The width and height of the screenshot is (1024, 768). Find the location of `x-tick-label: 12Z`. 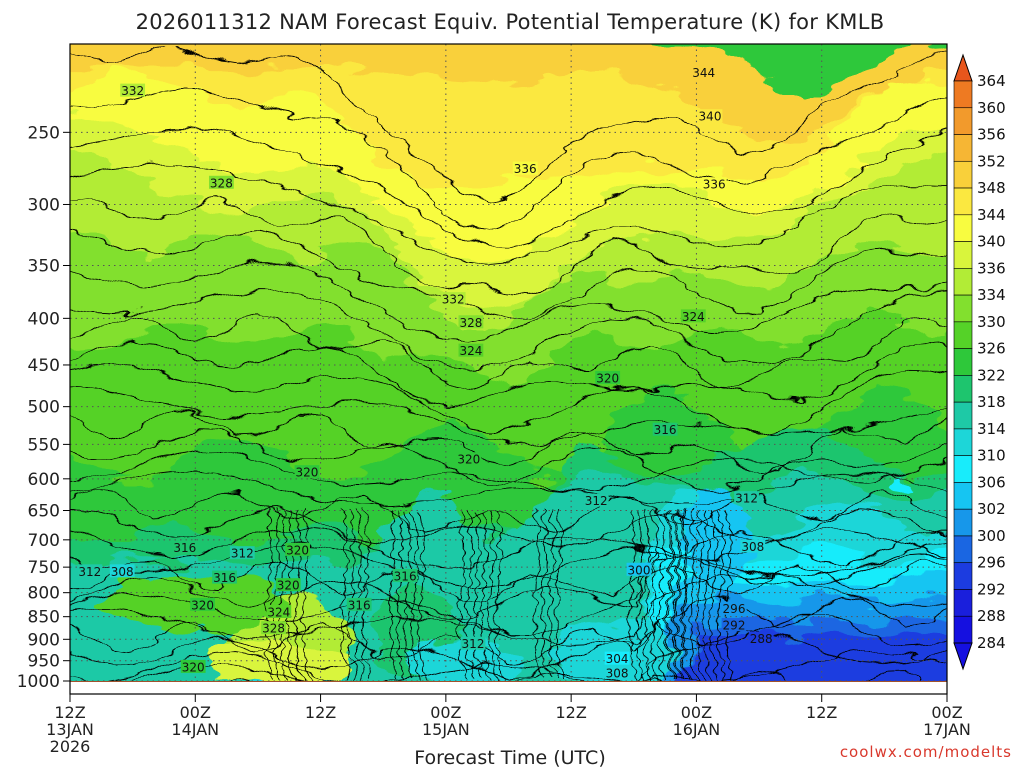

x-tick-label: 12Z is located at coordinates (320, 712).